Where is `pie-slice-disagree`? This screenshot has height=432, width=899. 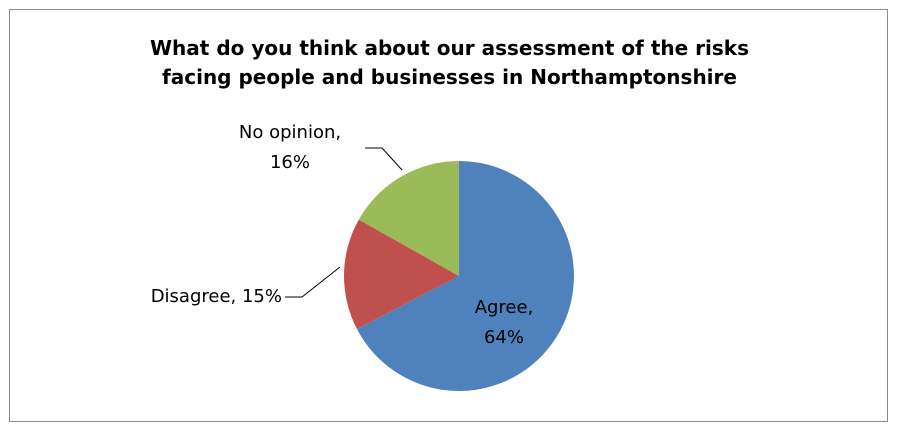 pie-slice-disagree is located at coordinates (401, 274).